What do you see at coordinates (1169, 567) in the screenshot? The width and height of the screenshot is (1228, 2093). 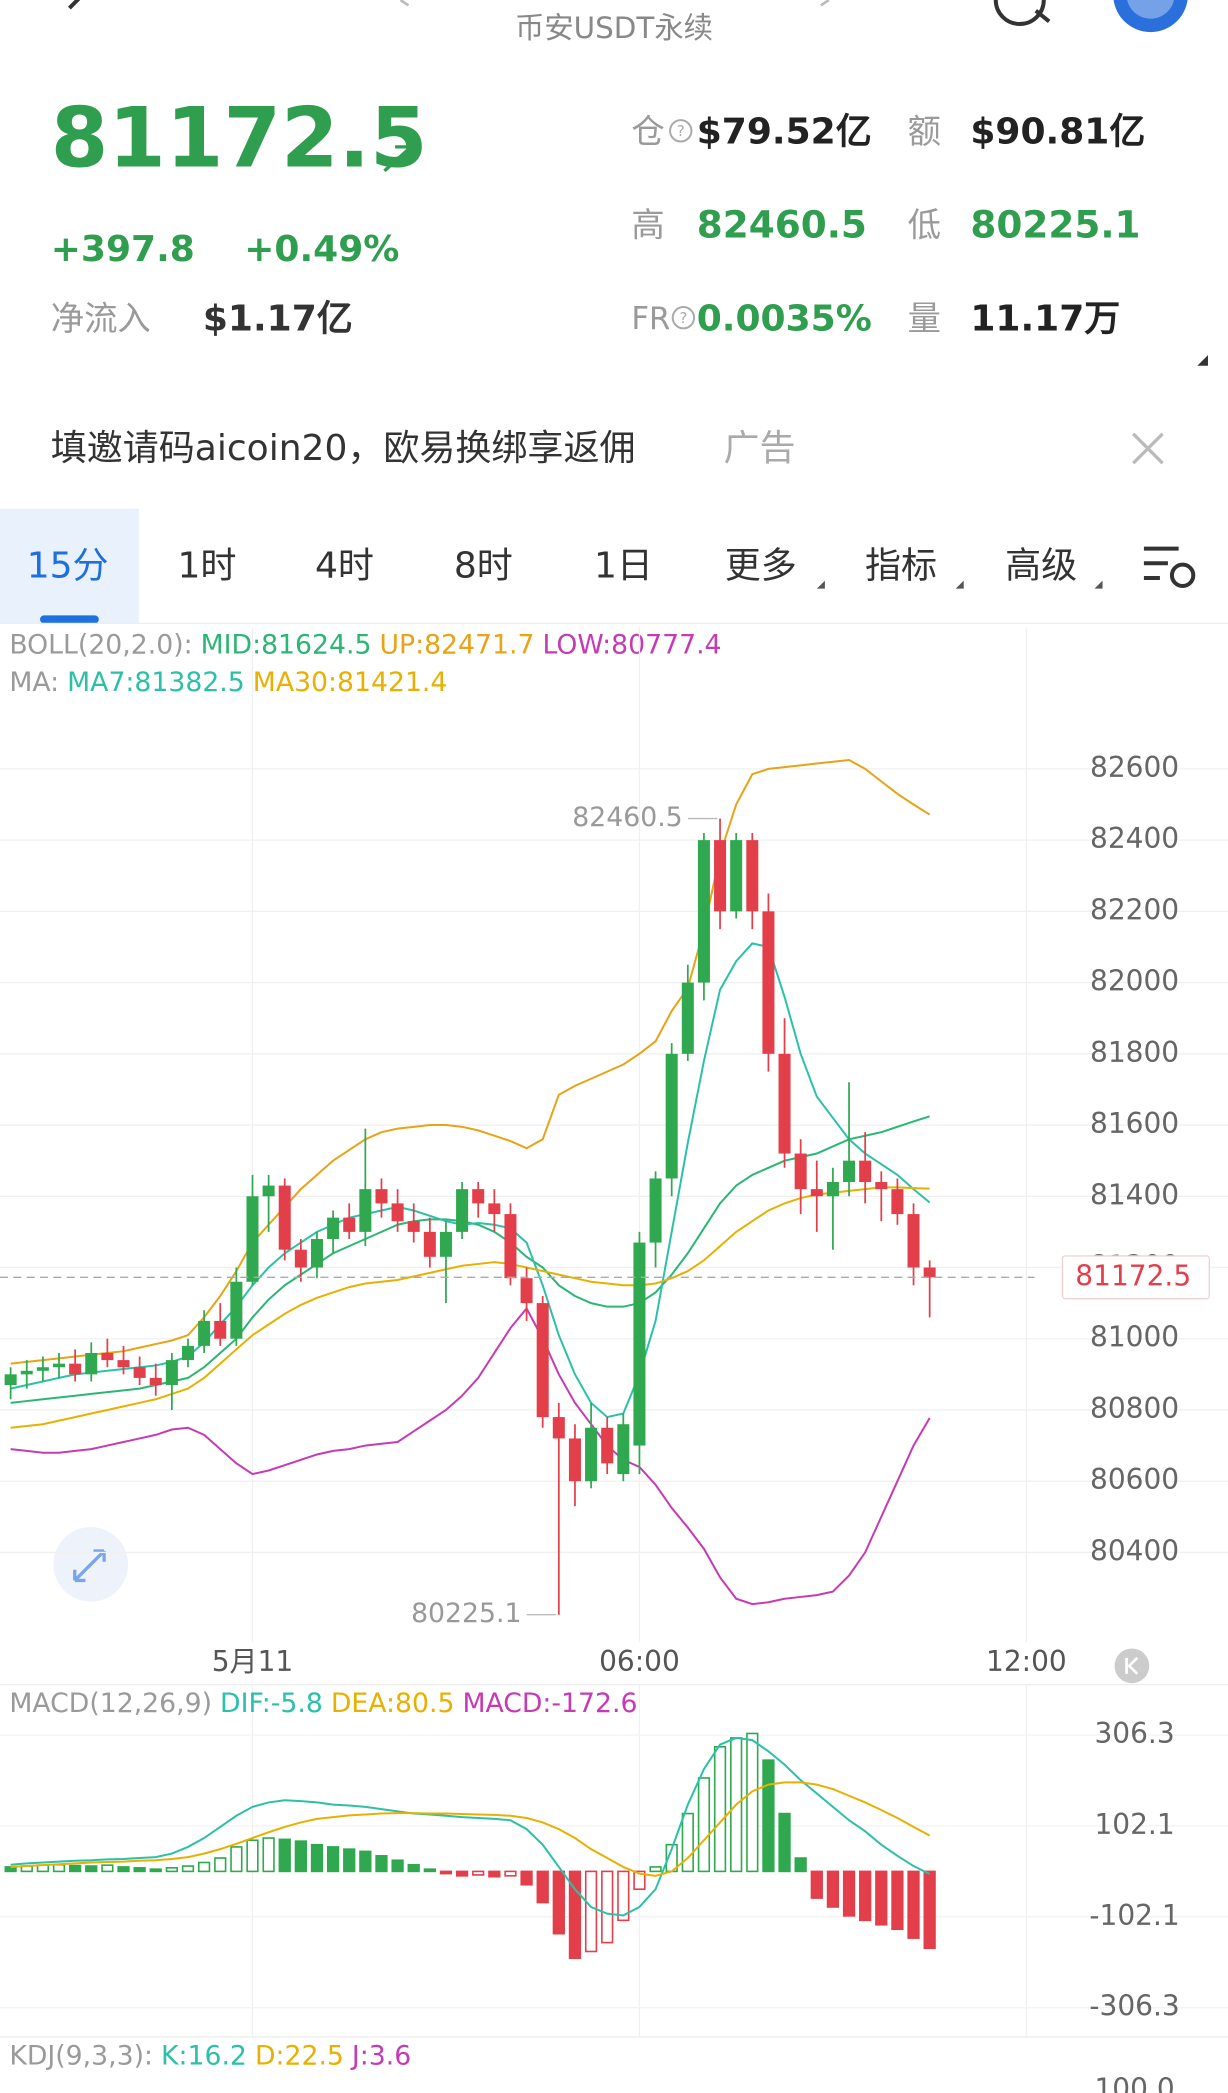 I see `settings-icon` at bounding box center [1169, 567].